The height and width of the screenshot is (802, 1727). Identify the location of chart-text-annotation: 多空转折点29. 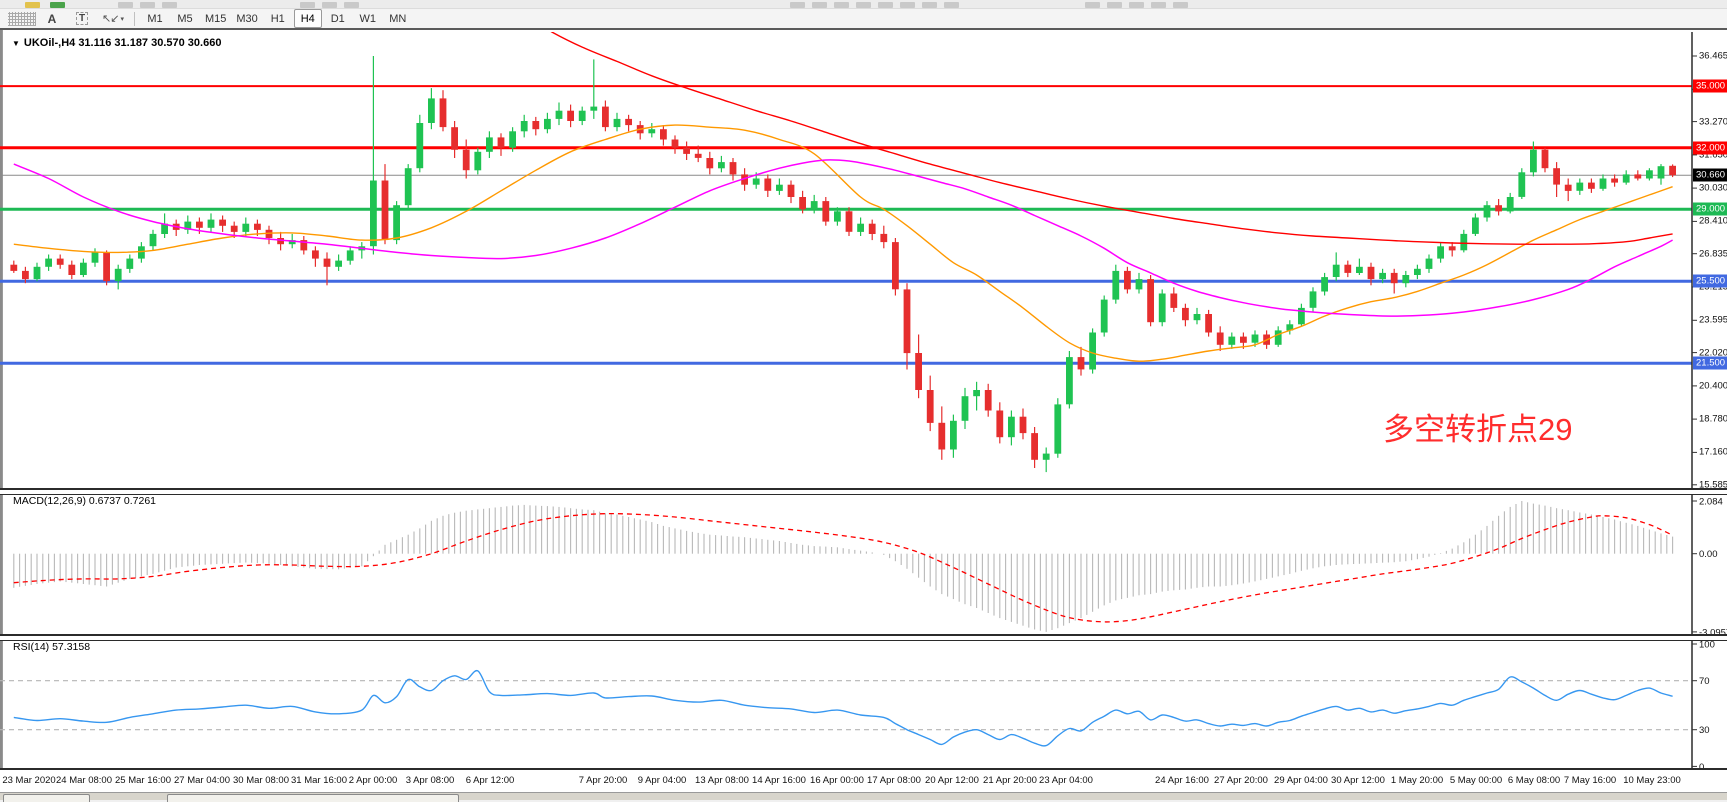
(1478, 429).